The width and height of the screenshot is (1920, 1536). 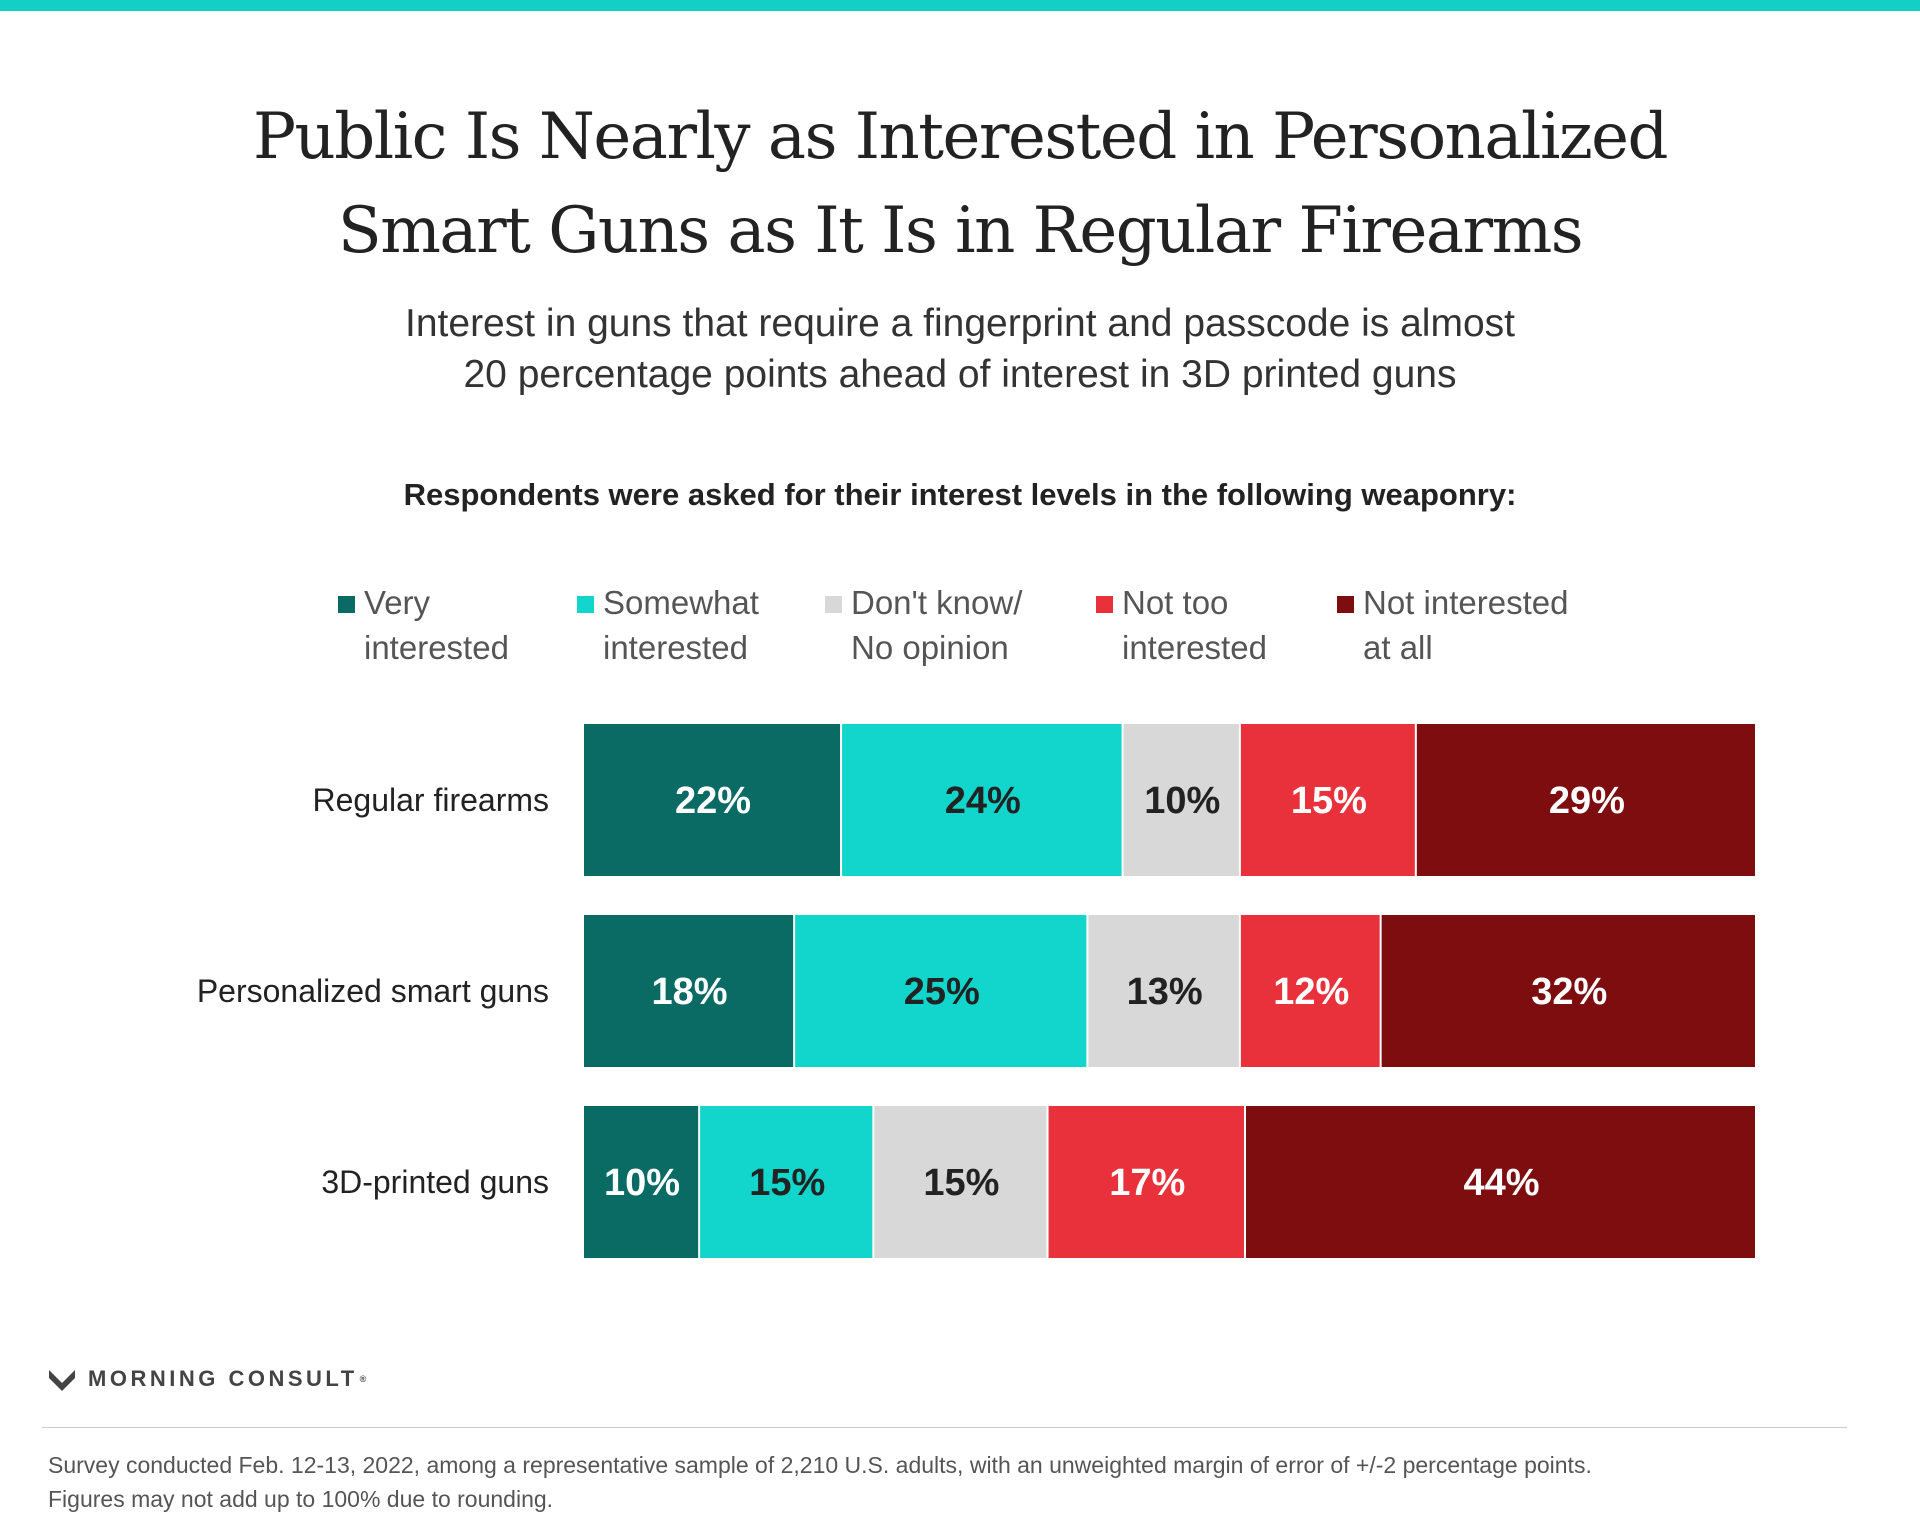 I want to click on brand-logo: MORNING CONSULT ®, so click(x=207, y=1379).